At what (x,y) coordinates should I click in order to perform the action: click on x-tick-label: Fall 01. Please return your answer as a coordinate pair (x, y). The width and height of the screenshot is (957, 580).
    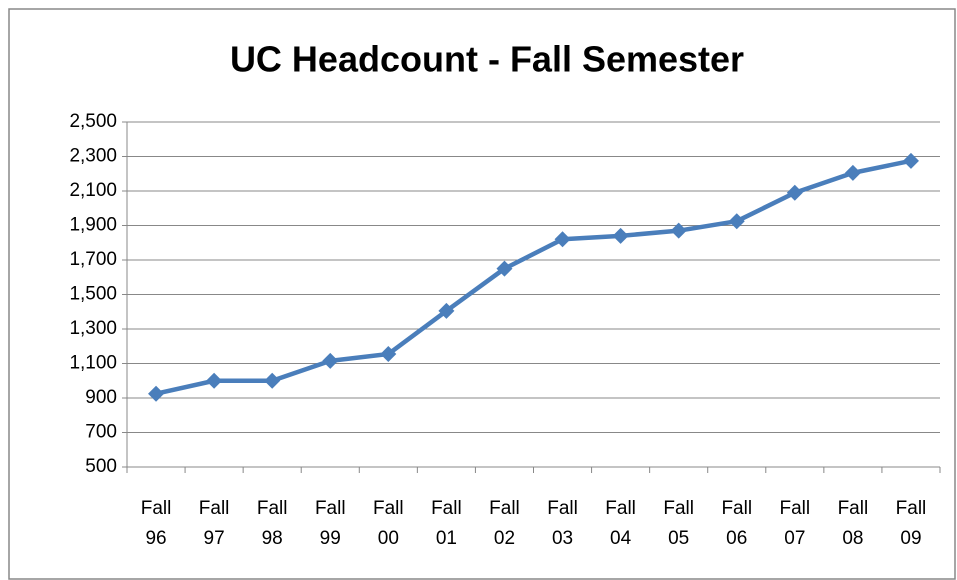
    Looking at the image, I should click on (446, 523).